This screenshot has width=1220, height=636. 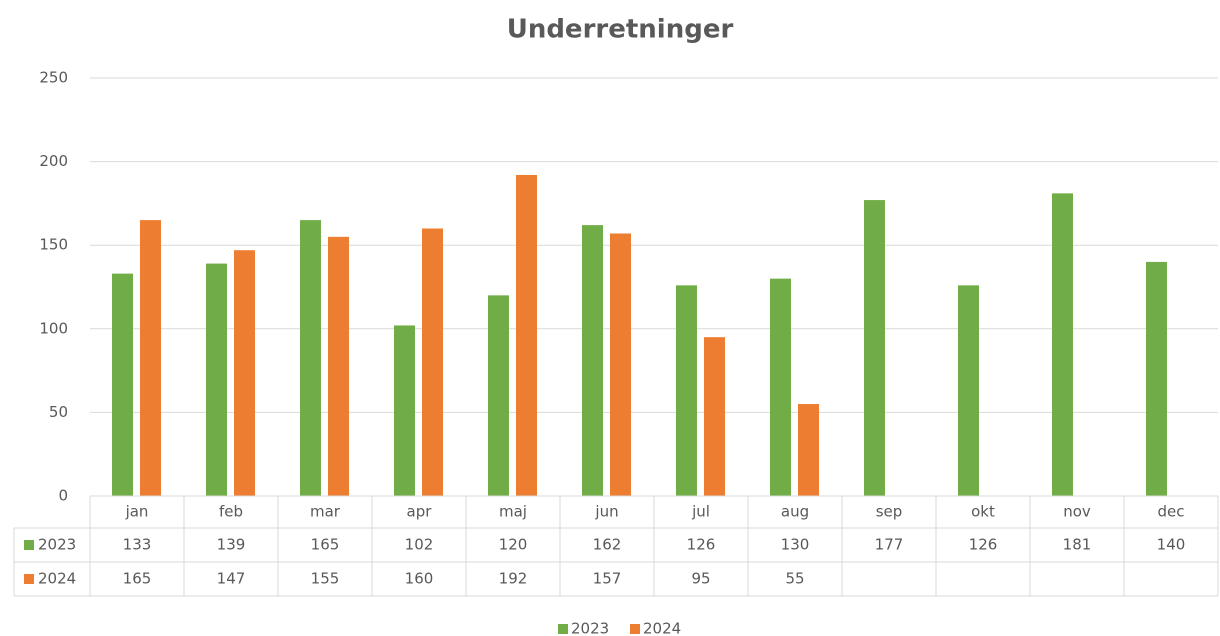 What do you see at coordinates (1077, 512) in the screenshot?
I see `x-tick-label: nov` at bounding box center [1077, 512].